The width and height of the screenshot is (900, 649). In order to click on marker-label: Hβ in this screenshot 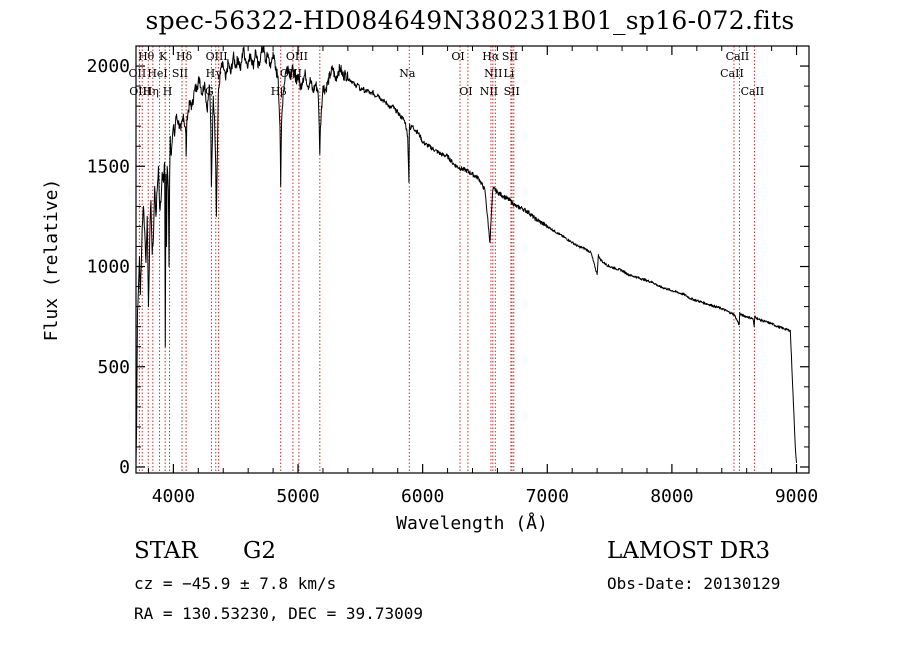, I will do `click(279, 91)`.